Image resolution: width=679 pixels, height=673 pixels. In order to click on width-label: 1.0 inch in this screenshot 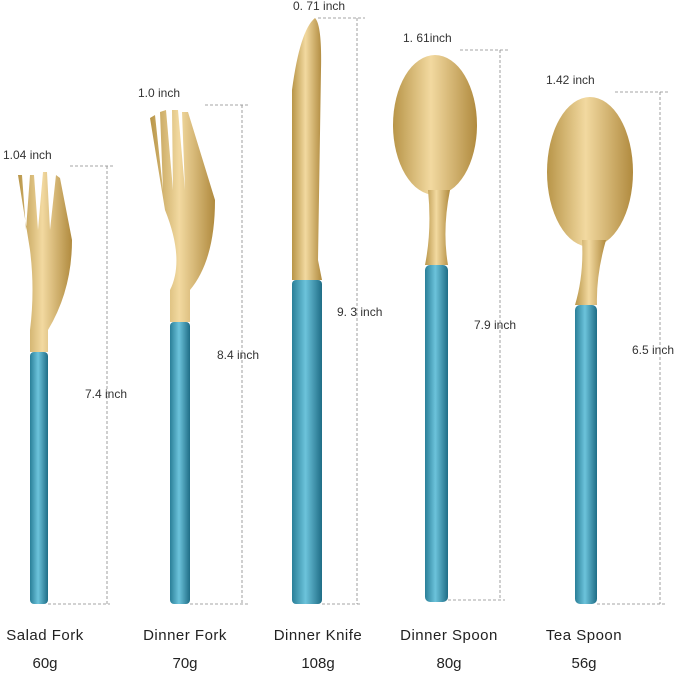, I will do `click(159, 93)`.